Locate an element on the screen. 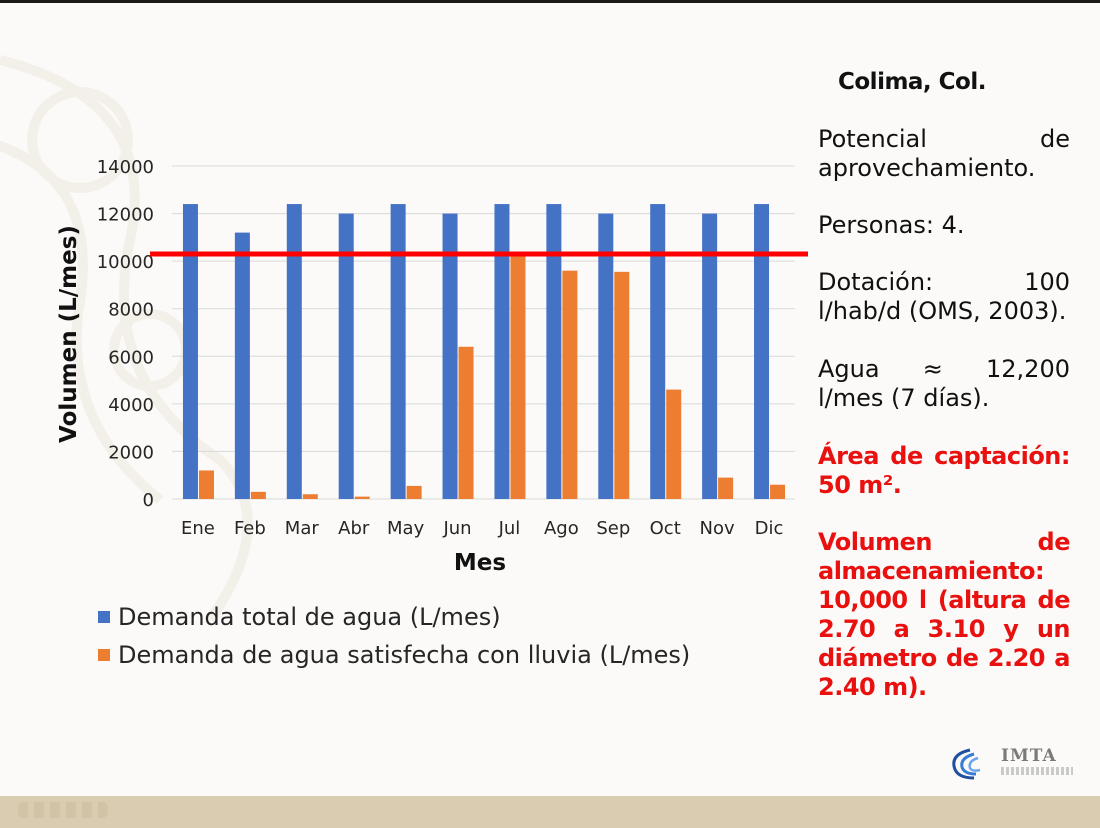 The image size is (1100, 828). y-tick-label: 0 is located at coordinates (148, 500).